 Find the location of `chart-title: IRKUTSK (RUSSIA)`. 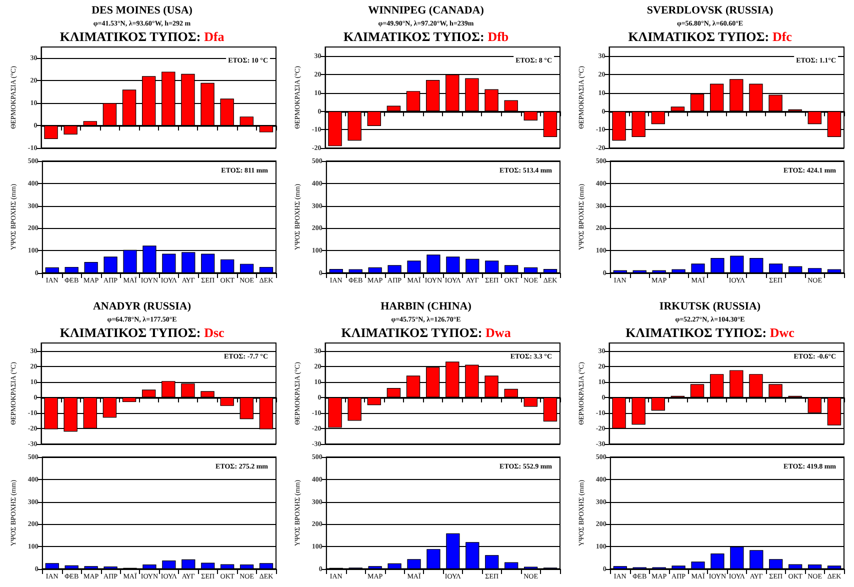

chart-title: IRKUTSK (RUSSIA) is located at coordinates (710, 306).